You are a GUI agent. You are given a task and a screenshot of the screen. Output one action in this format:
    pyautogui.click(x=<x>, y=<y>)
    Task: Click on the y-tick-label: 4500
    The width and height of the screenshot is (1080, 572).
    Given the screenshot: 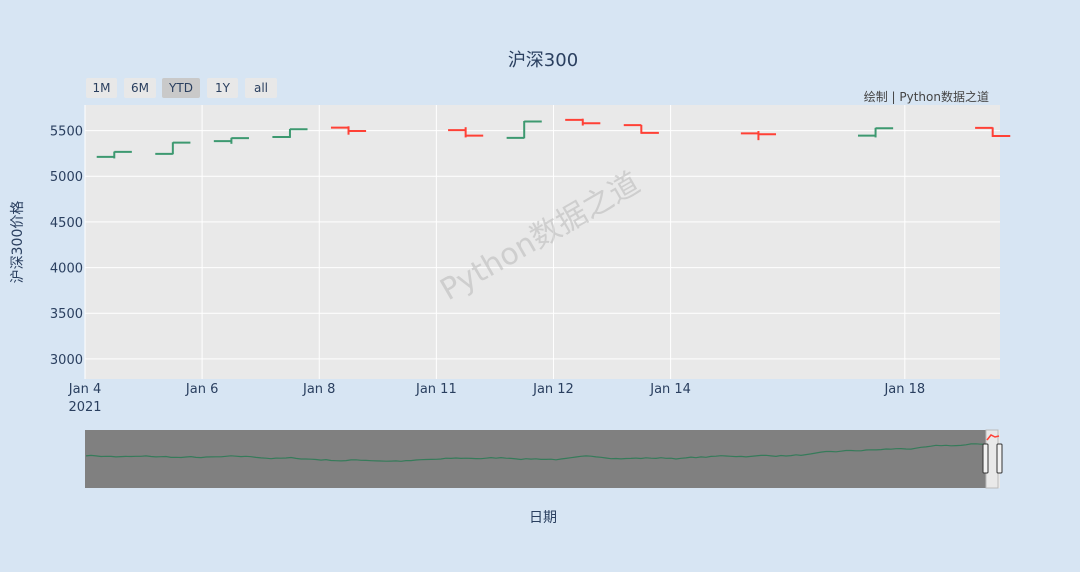 What is the action you would take?
    pyautogui.click(x=66, y=223)
    